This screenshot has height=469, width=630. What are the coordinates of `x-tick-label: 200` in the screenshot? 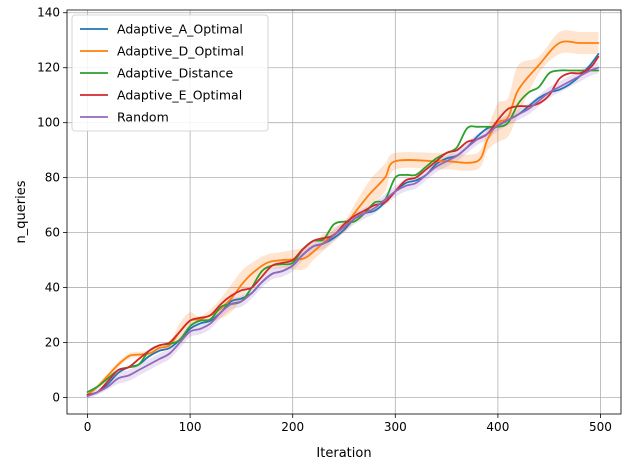 It's located at (292, 427).